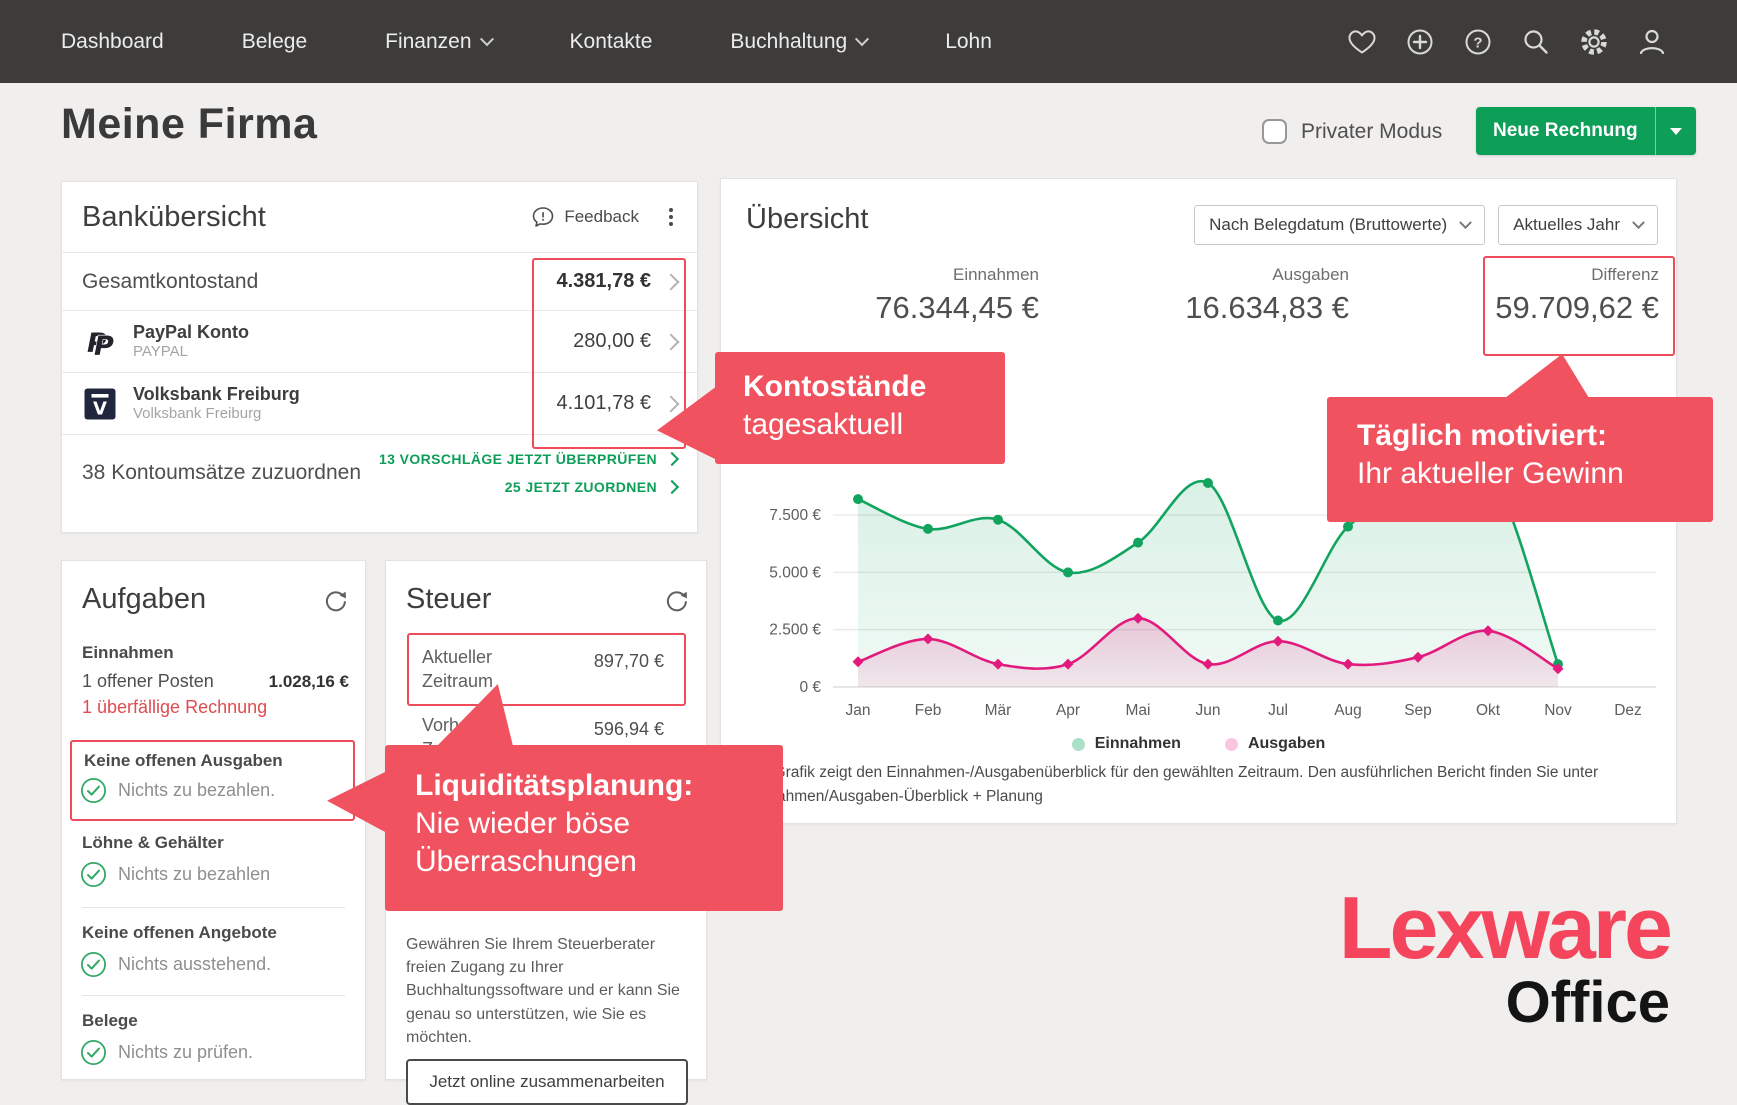 The image size is (1737, 1105). What do you see at coordinates (1566, 224) in the screenshot?
I see `select-value: Aktuelles Jahr` at bounding box center [1566, 224].